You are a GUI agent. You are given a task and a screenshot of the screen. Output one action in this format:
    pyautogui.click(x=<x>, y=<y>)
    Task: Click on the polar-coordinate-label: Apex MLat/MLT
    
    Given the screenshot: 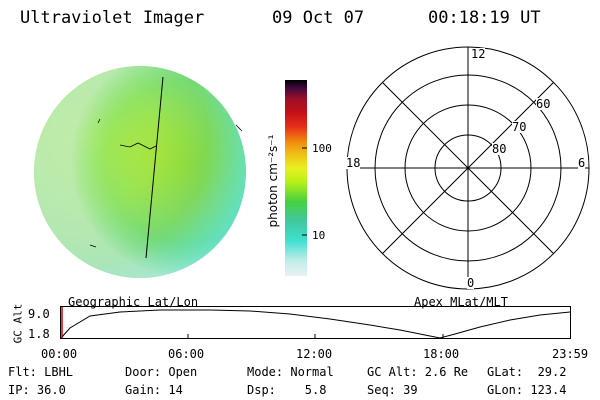 What is the action you would take?
    pyautogui.click(x=461, y=302)
    